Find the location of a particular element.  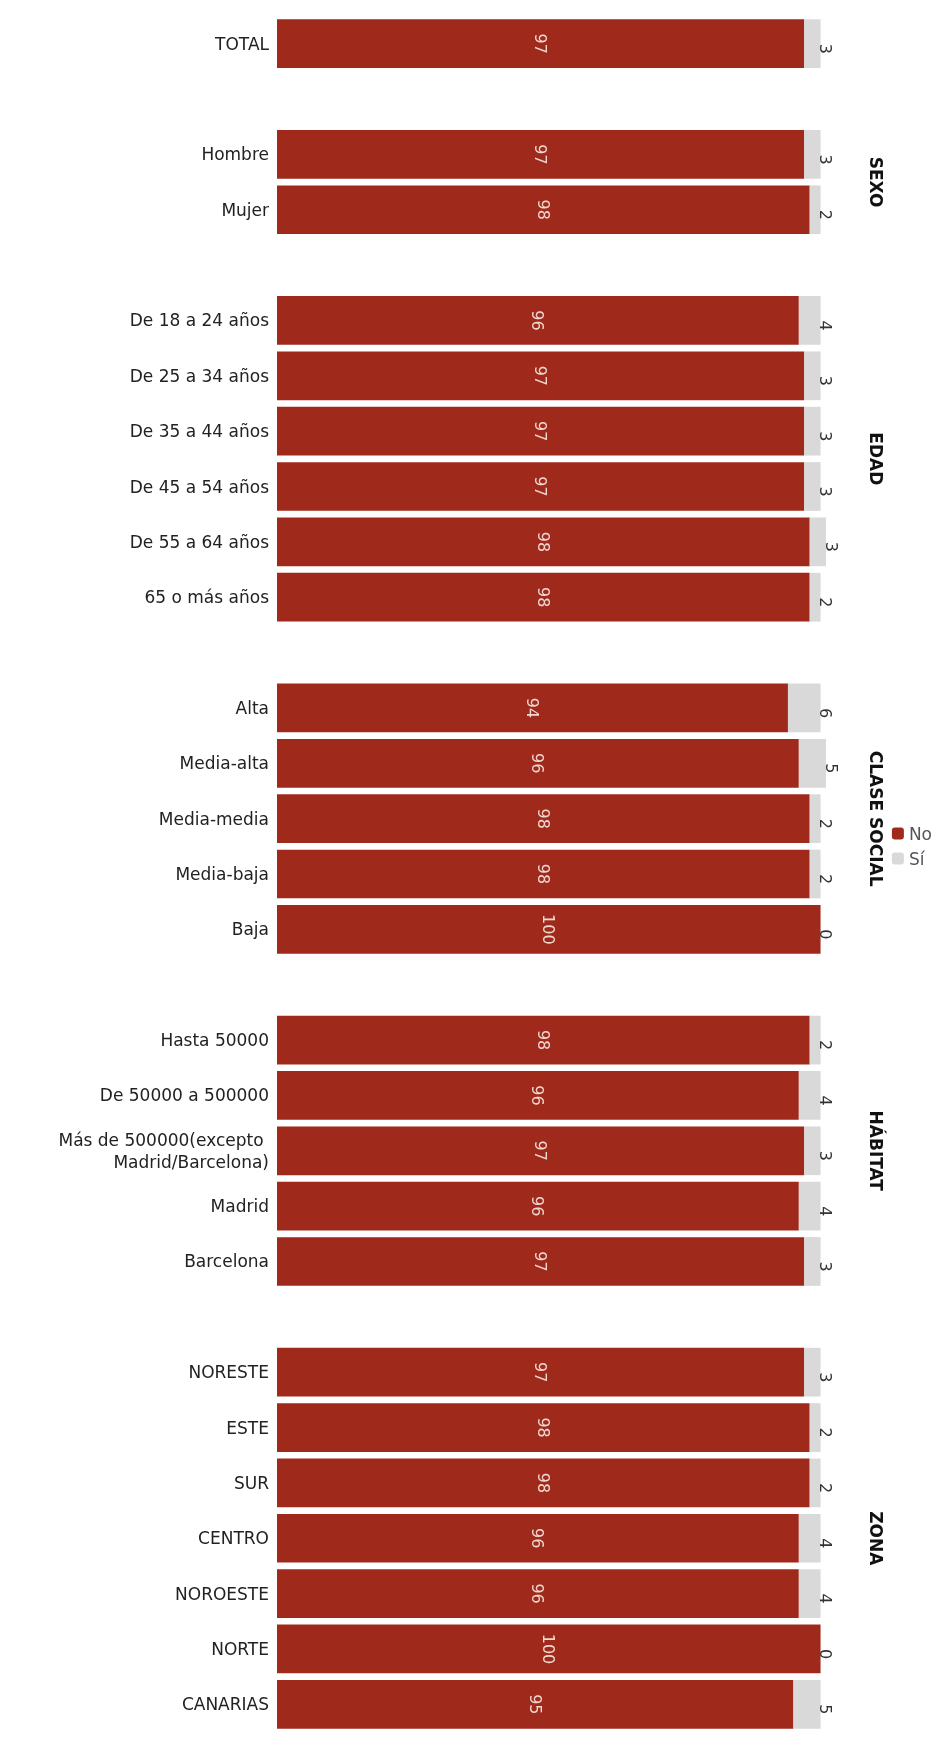

y-tick-label: Media-media is located at coordinates (213, 818).